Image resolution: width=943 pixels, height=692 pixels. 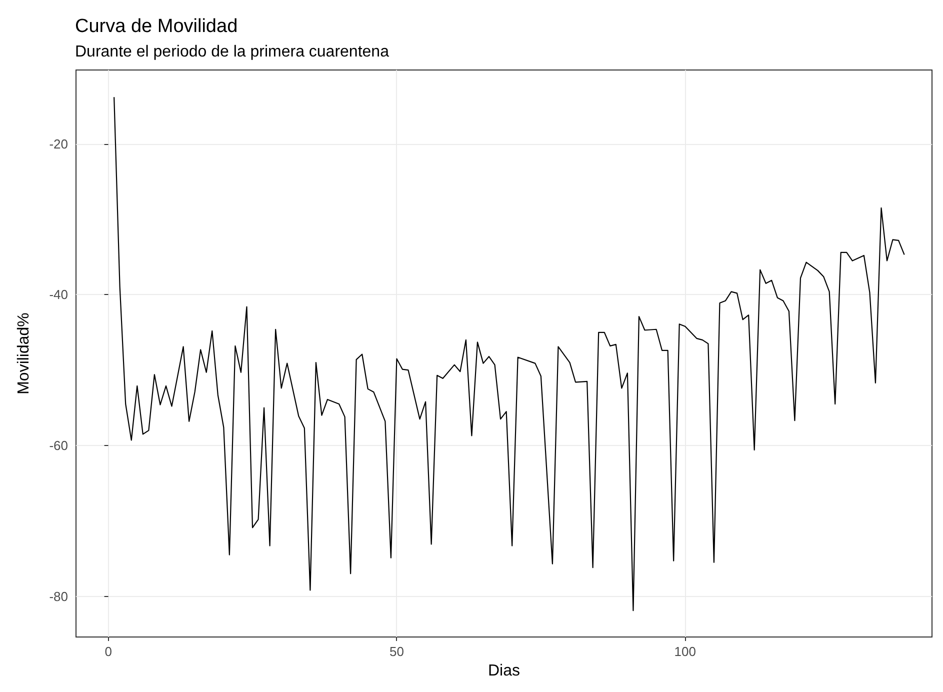 What do you see at coordinates (685, 651) in the screenshot?
I see `x-tick-label: 100` at bounding box center [685, 651].